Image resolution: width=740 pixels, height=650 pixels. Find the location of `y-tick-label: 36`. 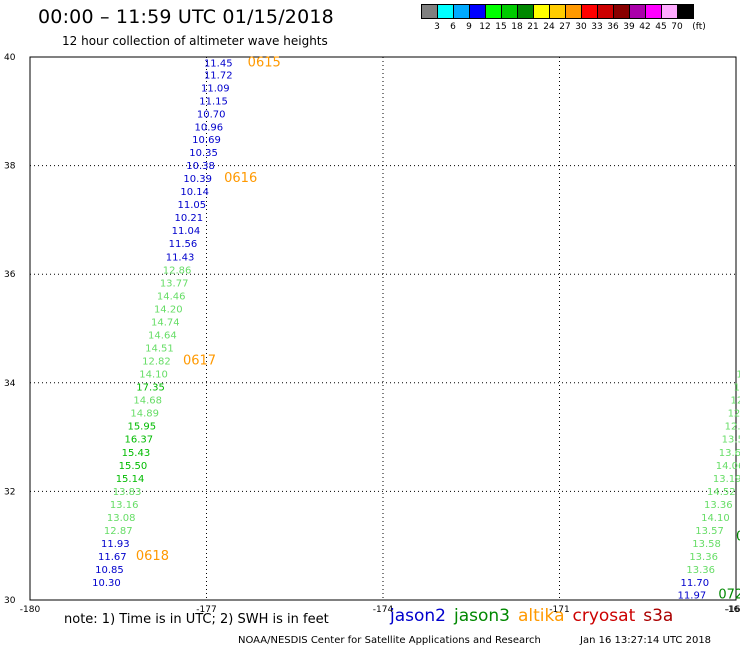

y-tick-label: 36 is located at coordinates (10, 275).